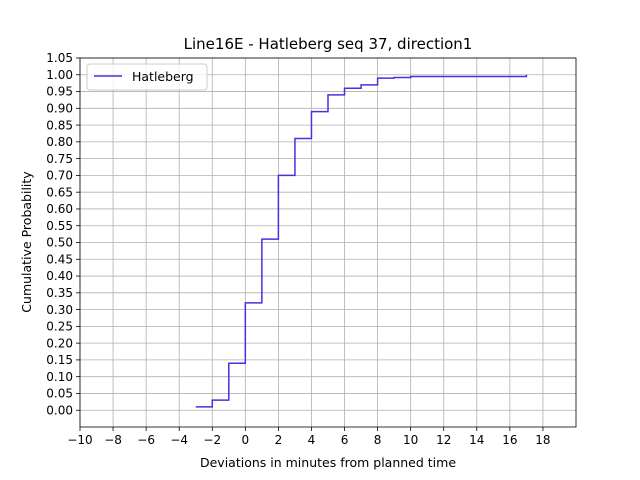 The height and width of the screenshot is (480, 640). I want to click on x-tick-label: 0, so click(246, 440).